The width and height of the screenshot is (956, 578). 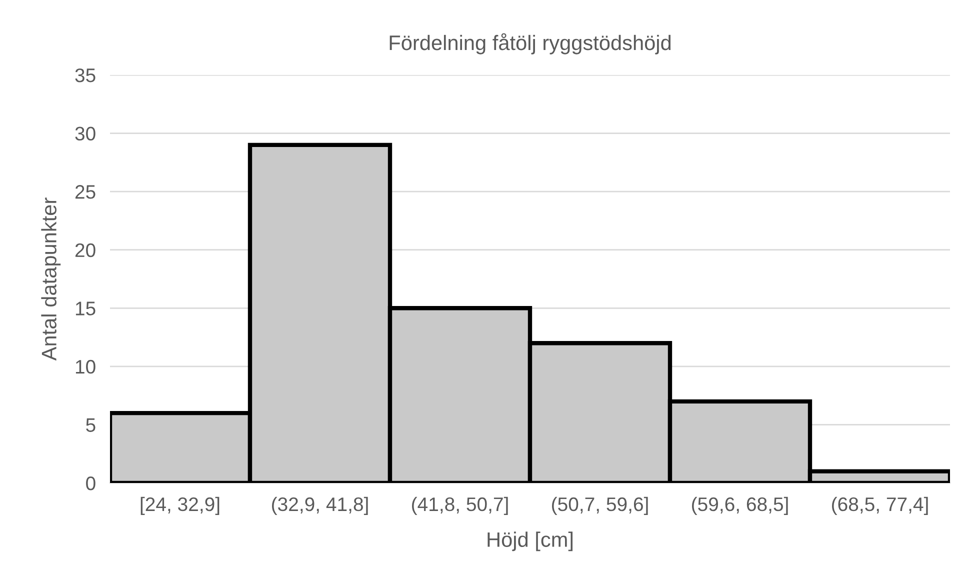 I want to click on x-tick-label: (59,6, 68,5], so click(x=740, y=506).